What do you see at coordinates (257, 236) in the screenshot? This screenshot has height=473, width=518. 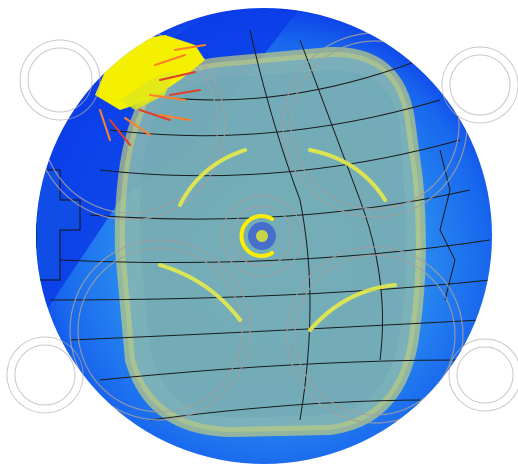 I see `center-marker` at bounding box center [257, 236].